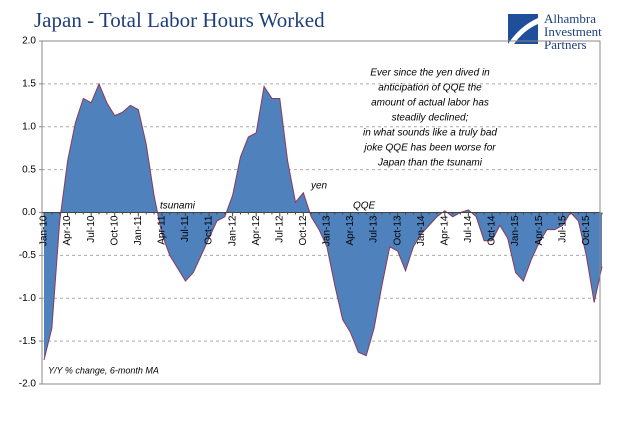 This screenshot has height=424, width=641. I want to click on y-tick-label: -0.5, so click(28, 255).